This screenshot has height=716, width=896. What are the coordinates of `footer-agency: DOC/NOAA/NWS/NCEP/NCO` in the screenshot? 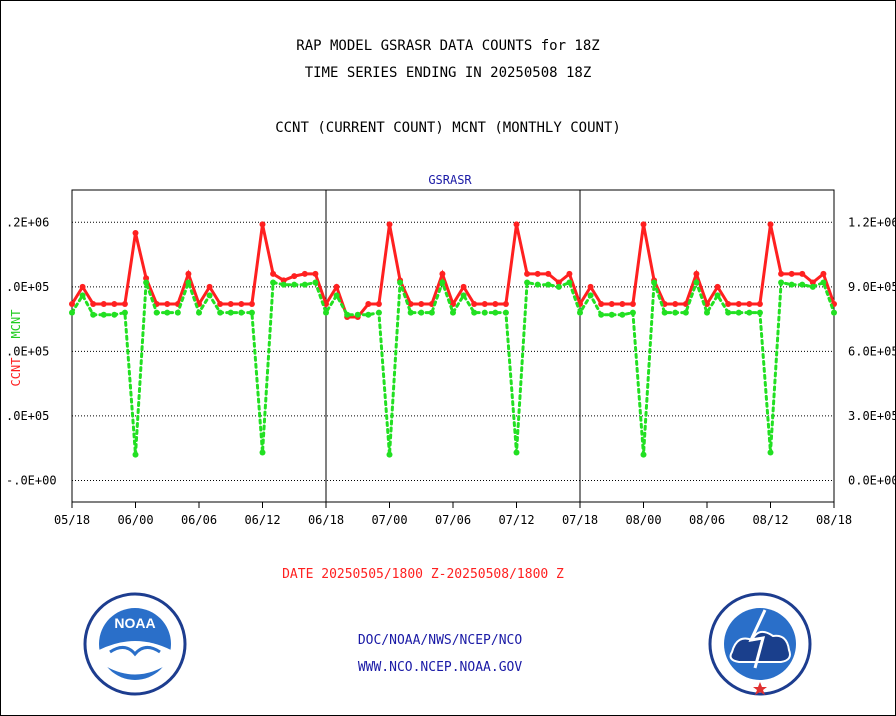 It's located at (440, 640).